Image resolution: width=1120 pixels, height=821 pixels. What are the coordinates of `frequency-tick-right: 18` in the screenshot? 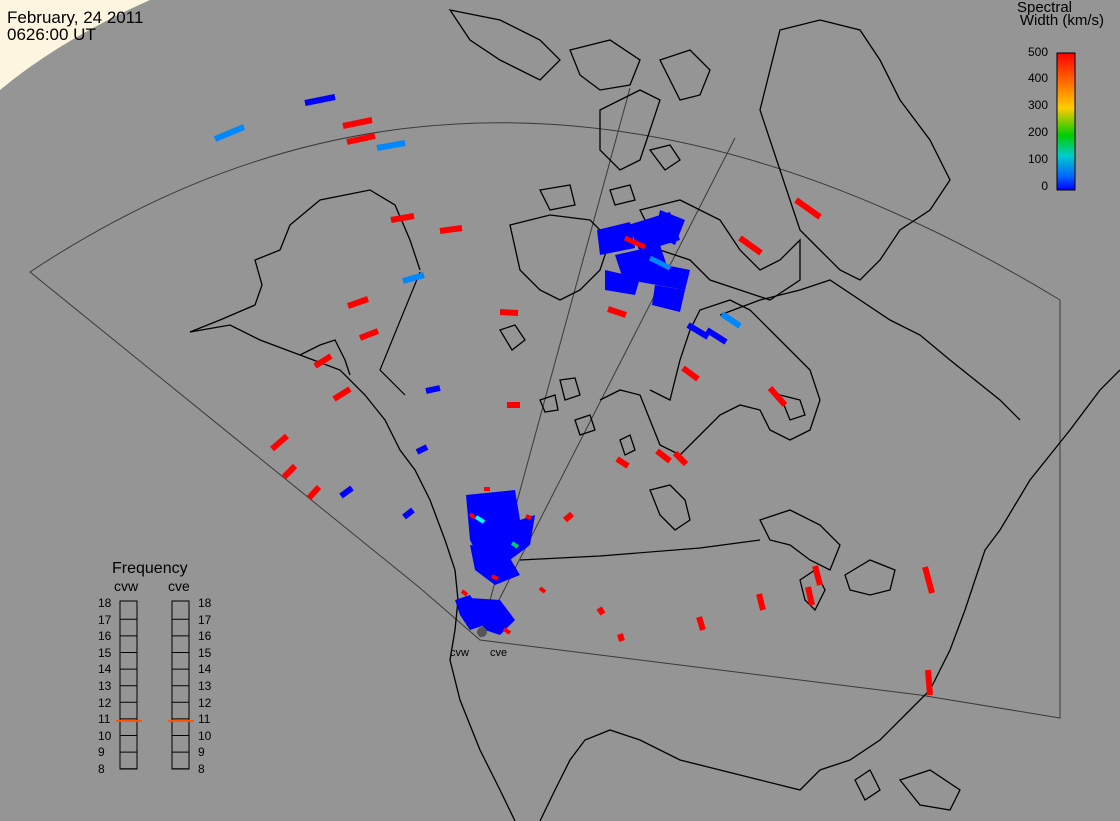 It's located at (205, 603).